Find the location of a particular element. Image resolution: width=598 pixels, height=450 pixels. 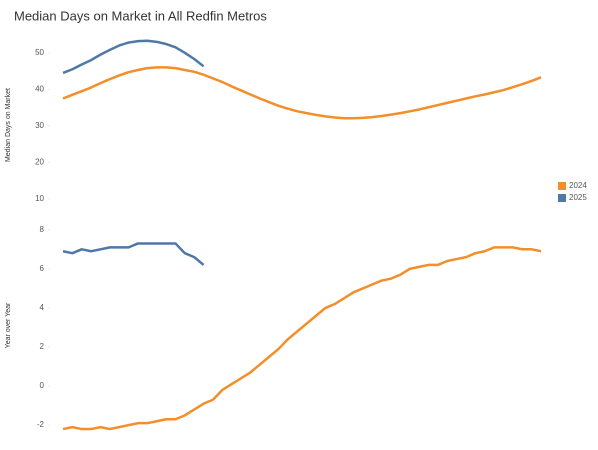

y-tick-label: 30 is located at coordinates (39, 125).